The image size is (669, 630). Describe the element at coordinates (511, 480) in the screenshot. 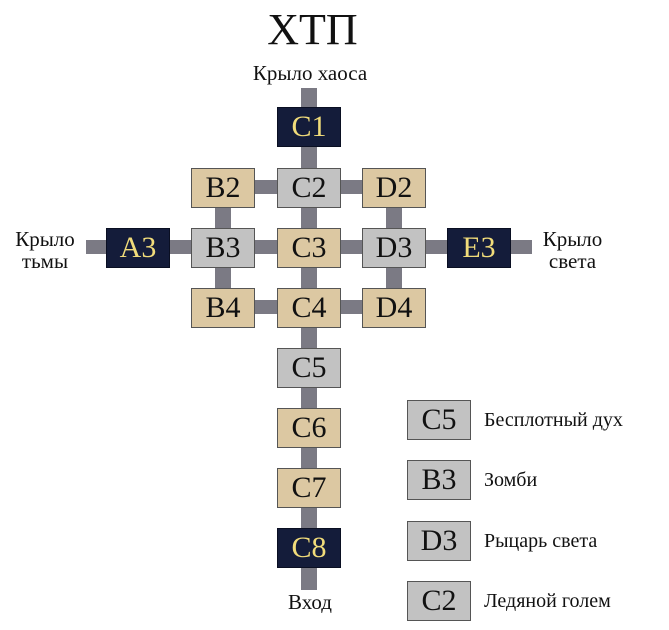

I see `legend-label: Зомби` at that location.